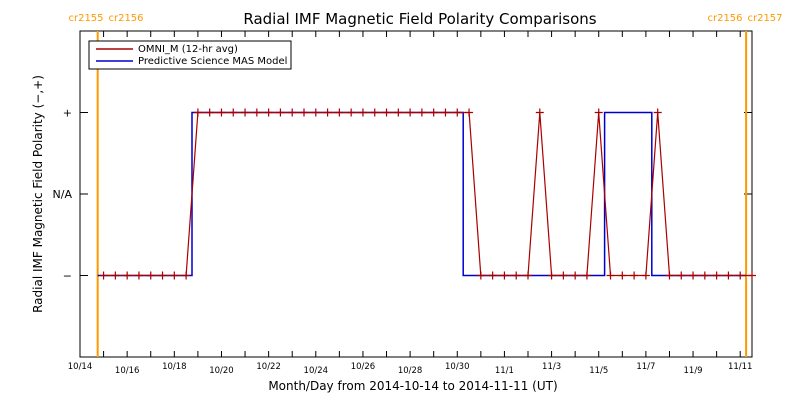 The width and height of the screenshot is (800, 400). Describe the element at coordinates (125, 18) in the screenshot. I see `cr-left-marker-label-b: cr2156` at that location.